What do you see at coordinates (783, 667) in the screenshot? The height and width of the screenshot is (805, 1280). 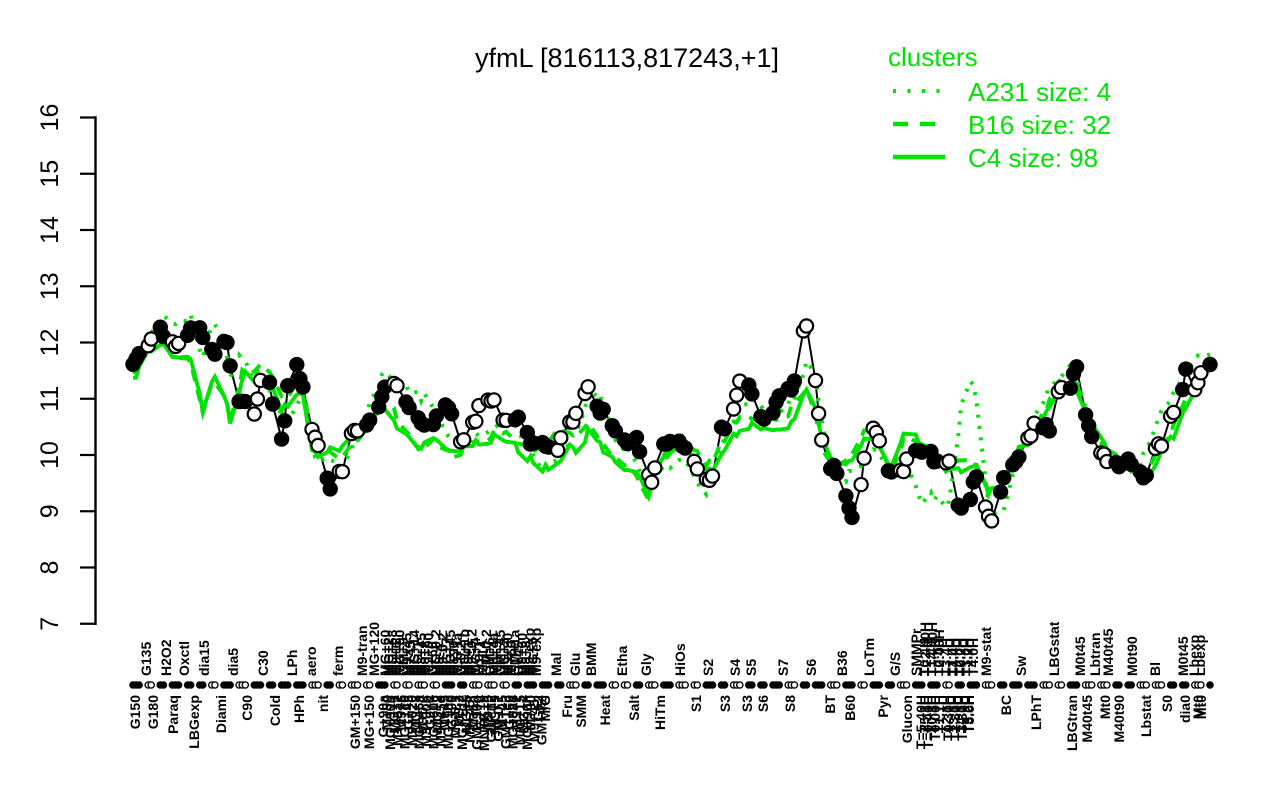 I see `svg-text: S7` at bounding box center [783, 667].